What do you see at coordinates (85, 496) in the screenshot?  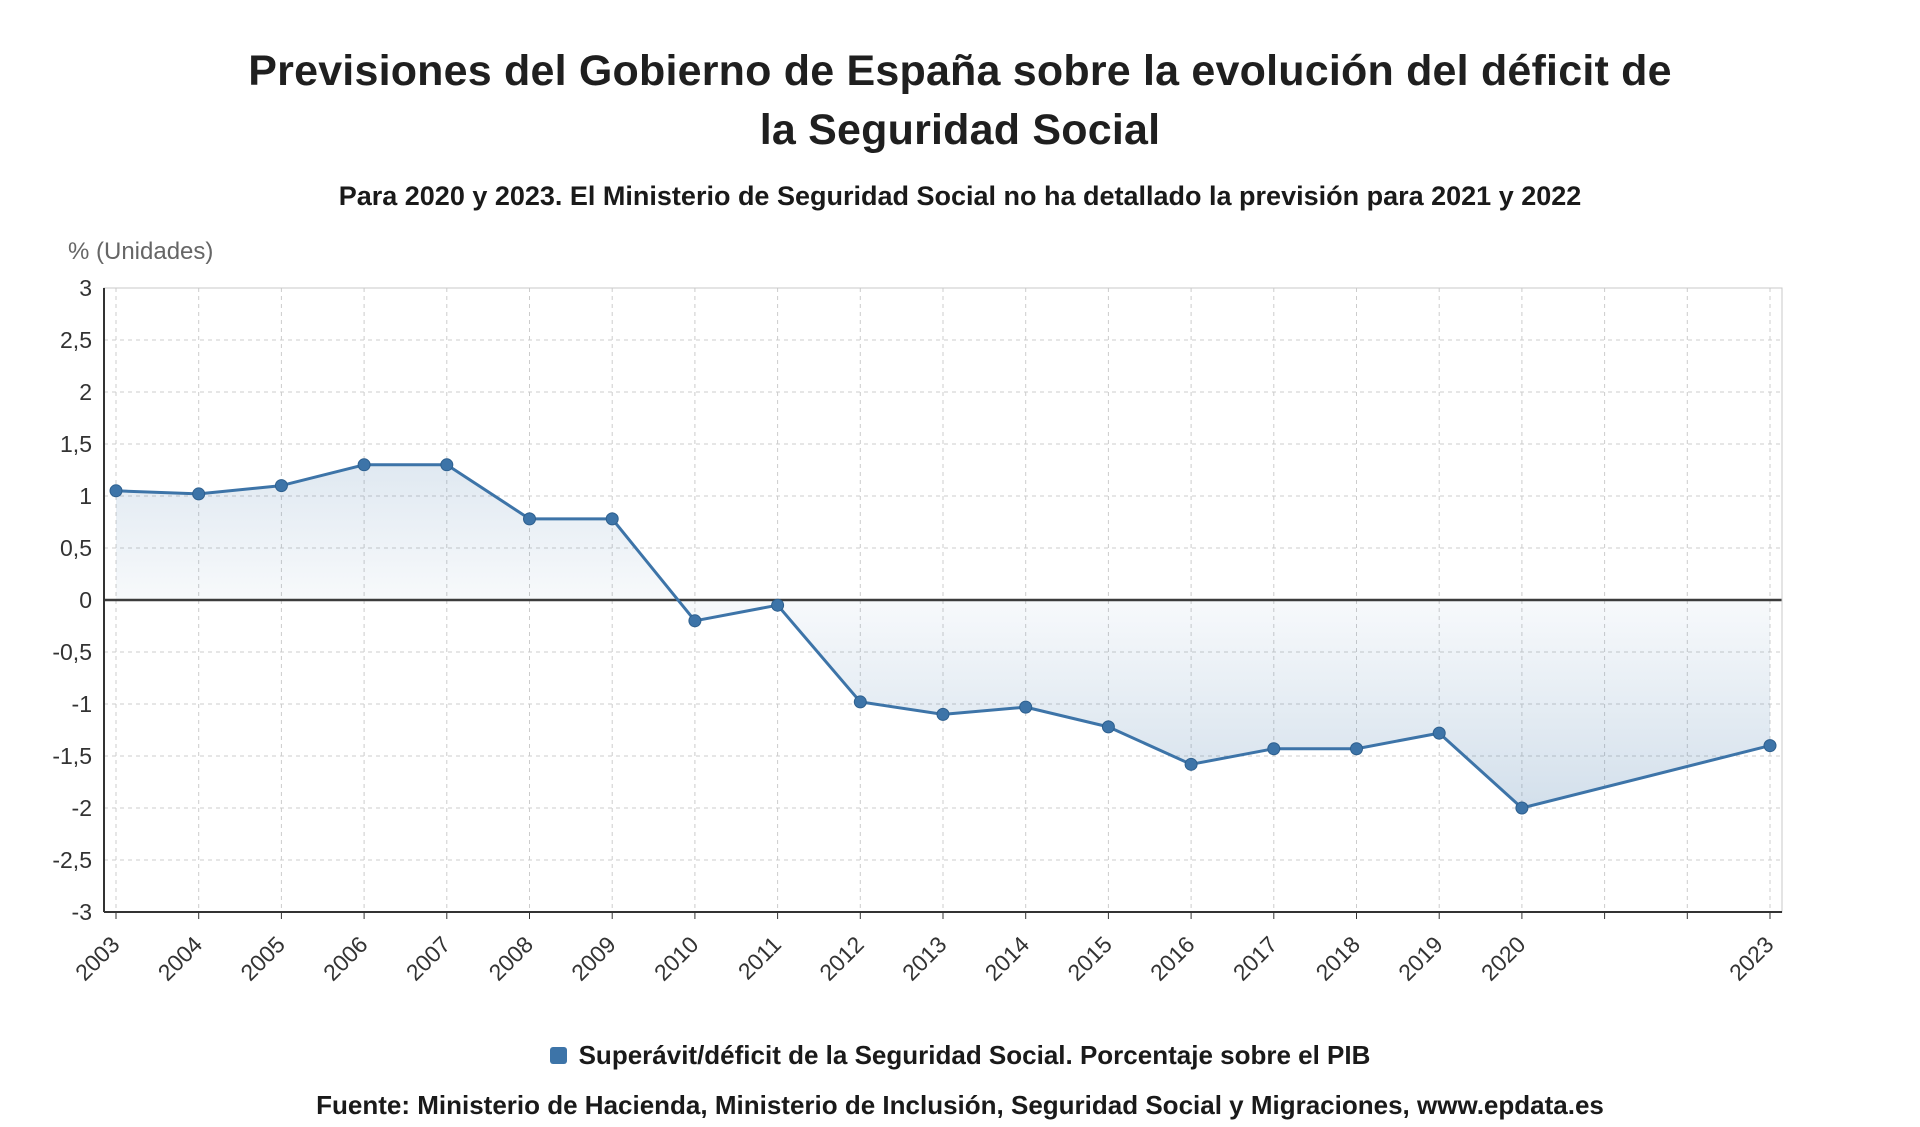 I see `svg-text: 1` at bounding box center [85, 496].